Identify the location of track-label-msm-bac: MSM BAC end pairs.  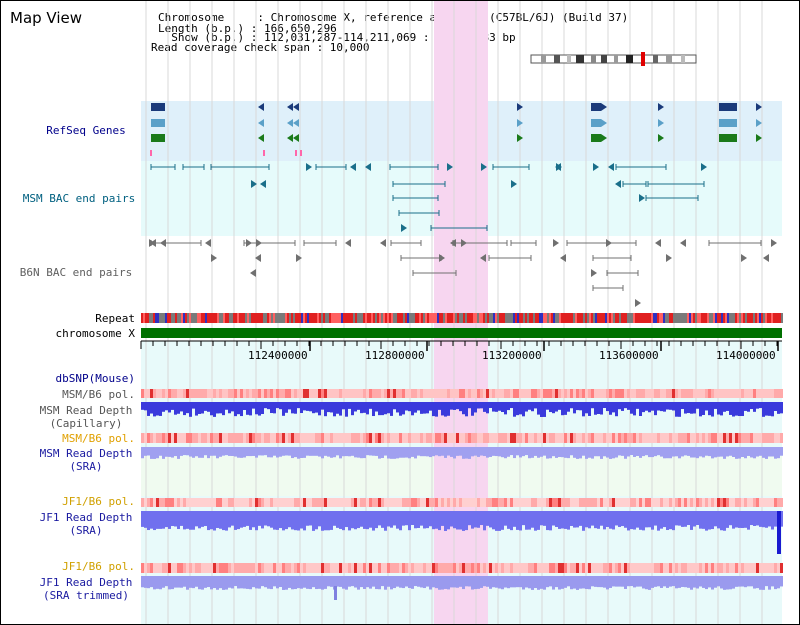
(79, 198).